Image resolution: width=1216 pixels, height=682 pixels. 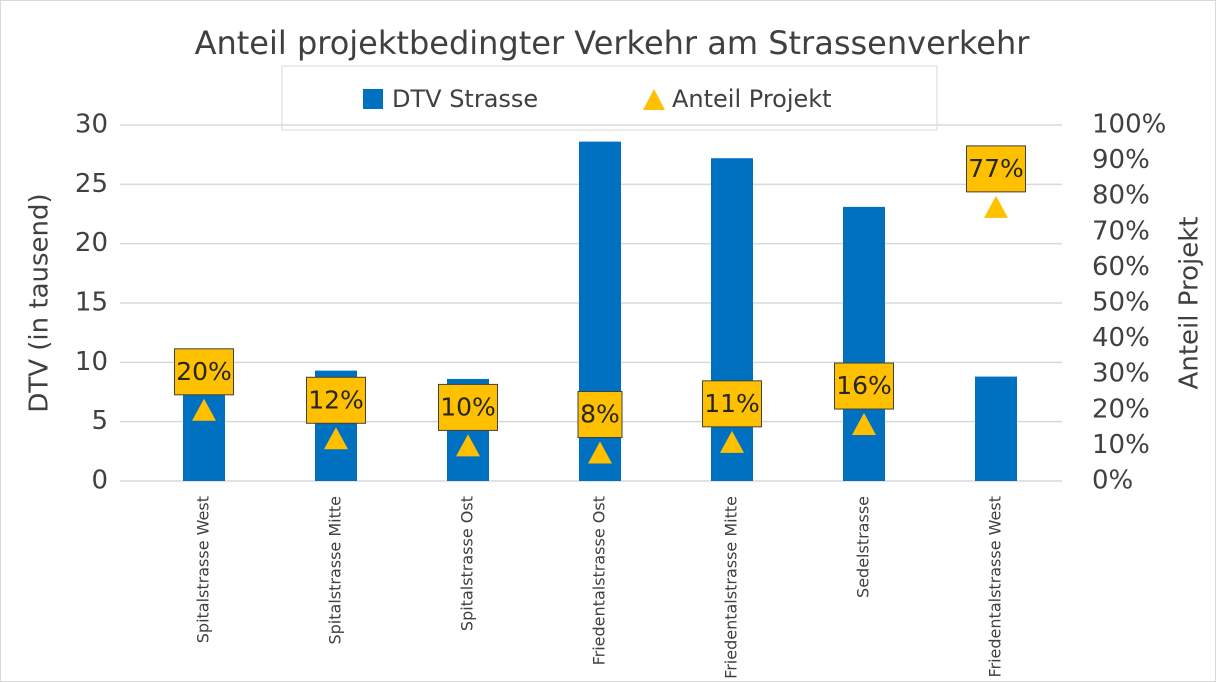 What do you see at coordinates (467, 563) in the screenshot?
I see `x-tick-label: Spitalstrasse Ost` at bounding box center [467, 563].